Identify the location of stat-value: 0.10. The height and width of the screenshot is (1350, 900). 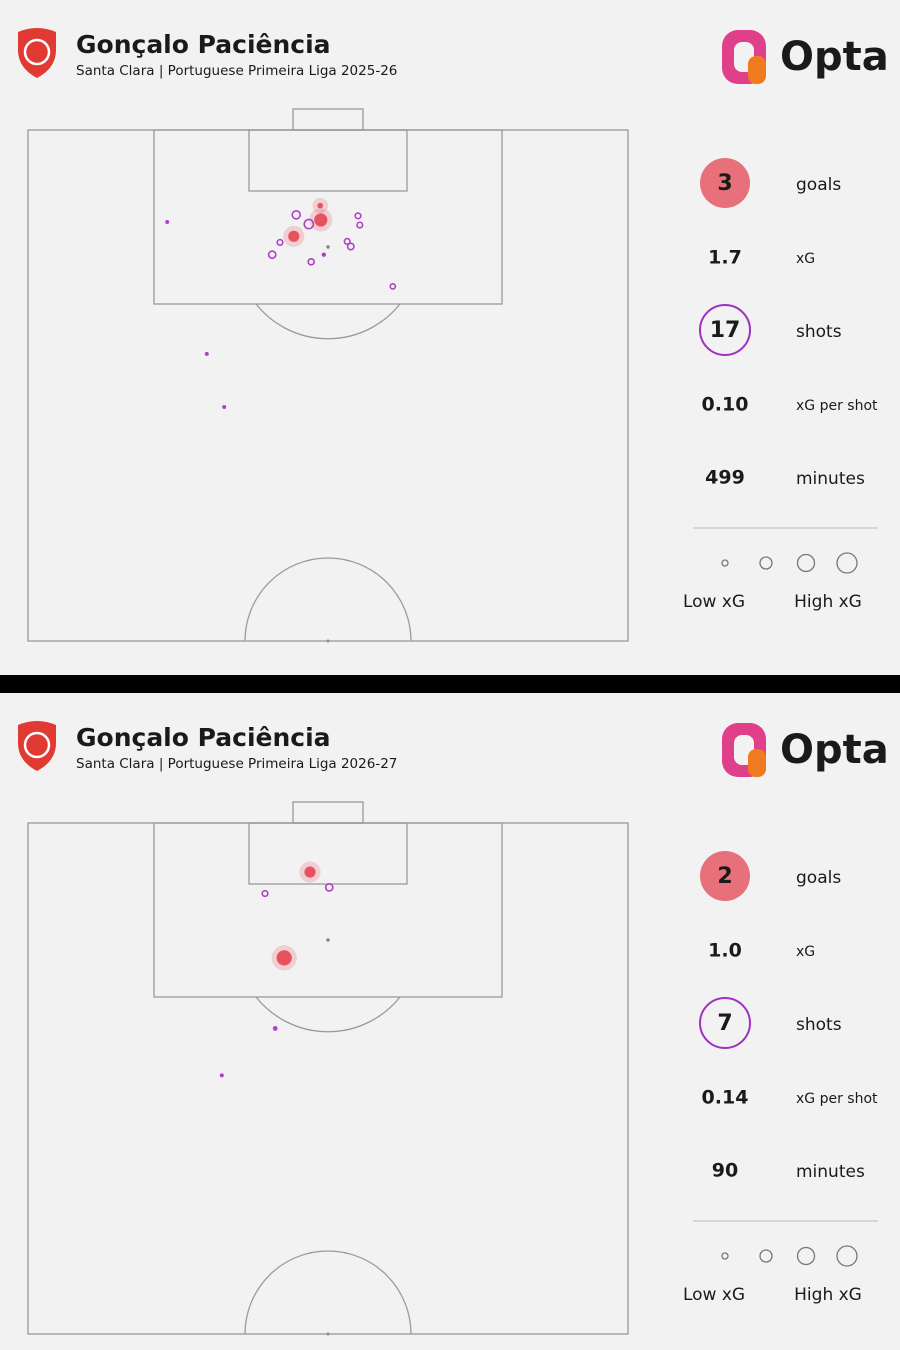
(725, 405).